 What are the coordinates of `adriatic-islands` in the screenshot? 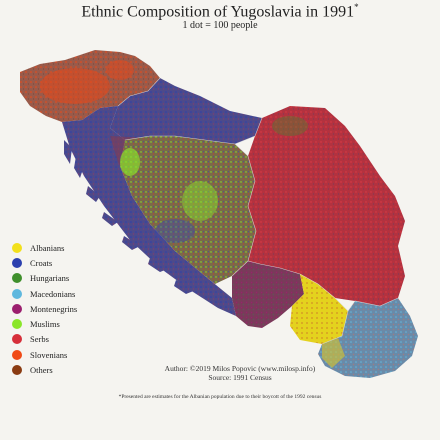 It's located at (130, 217).